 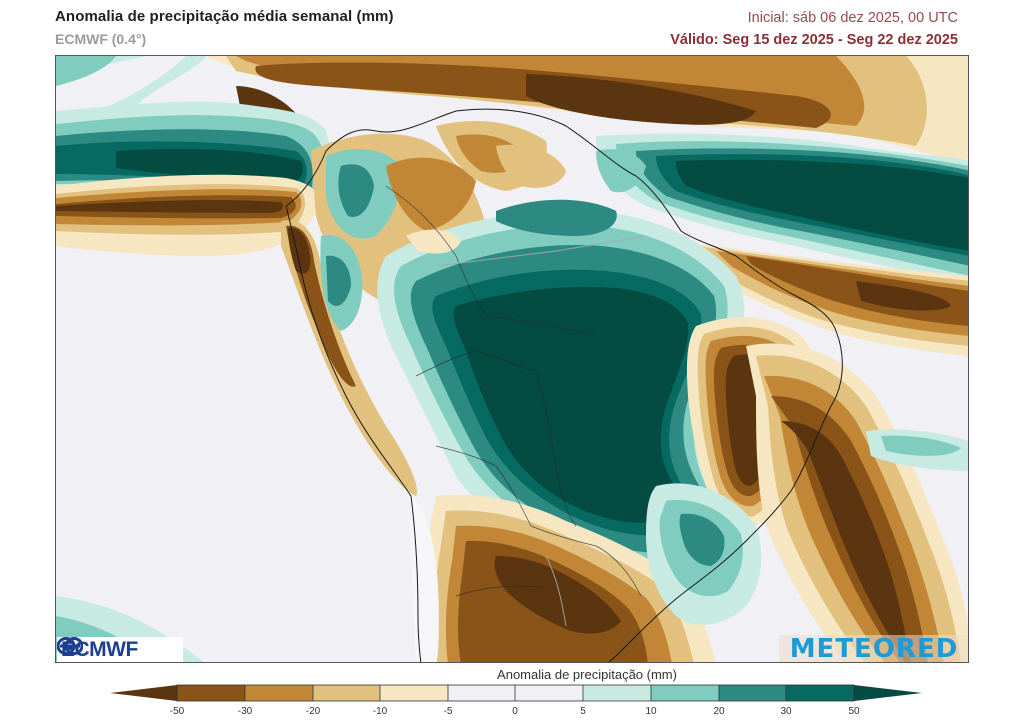 I want to click on model-label: ECMWF (0.4°), so click(x=101, y=39).